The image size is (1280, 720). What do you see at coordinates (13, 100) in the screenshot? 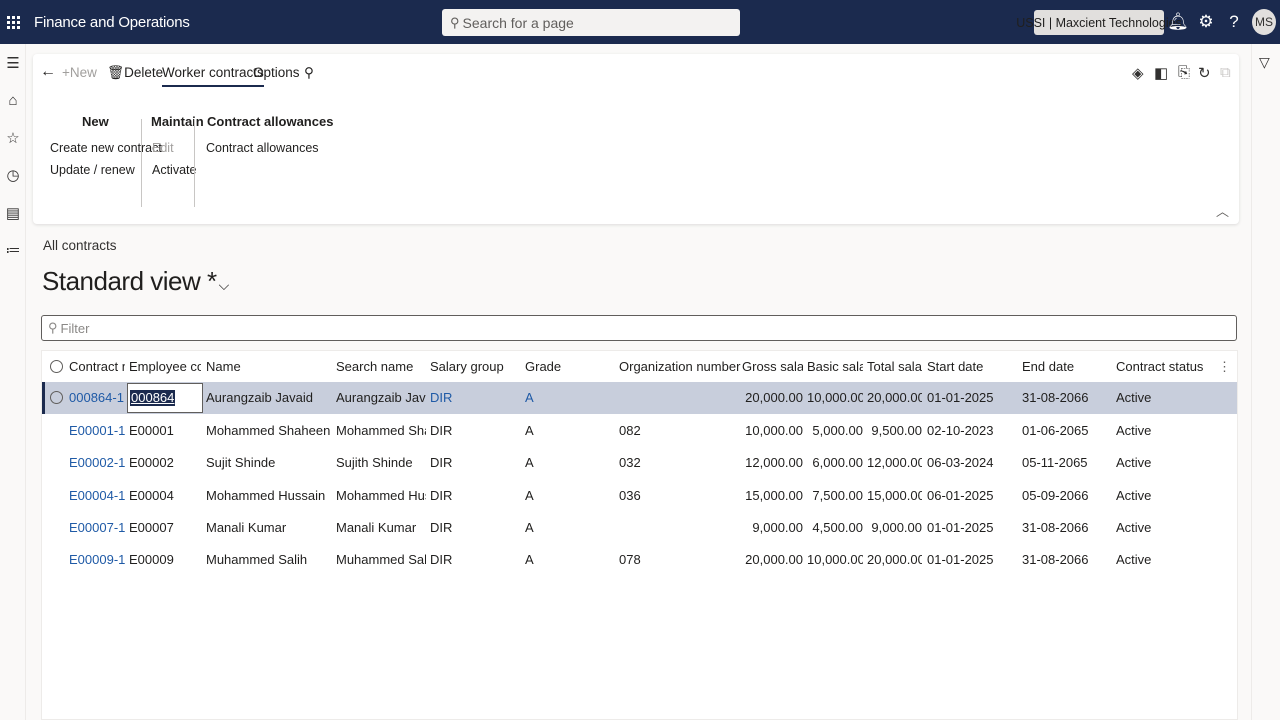
I see `home-icon: ⌂` at bounding box center [13, 100].